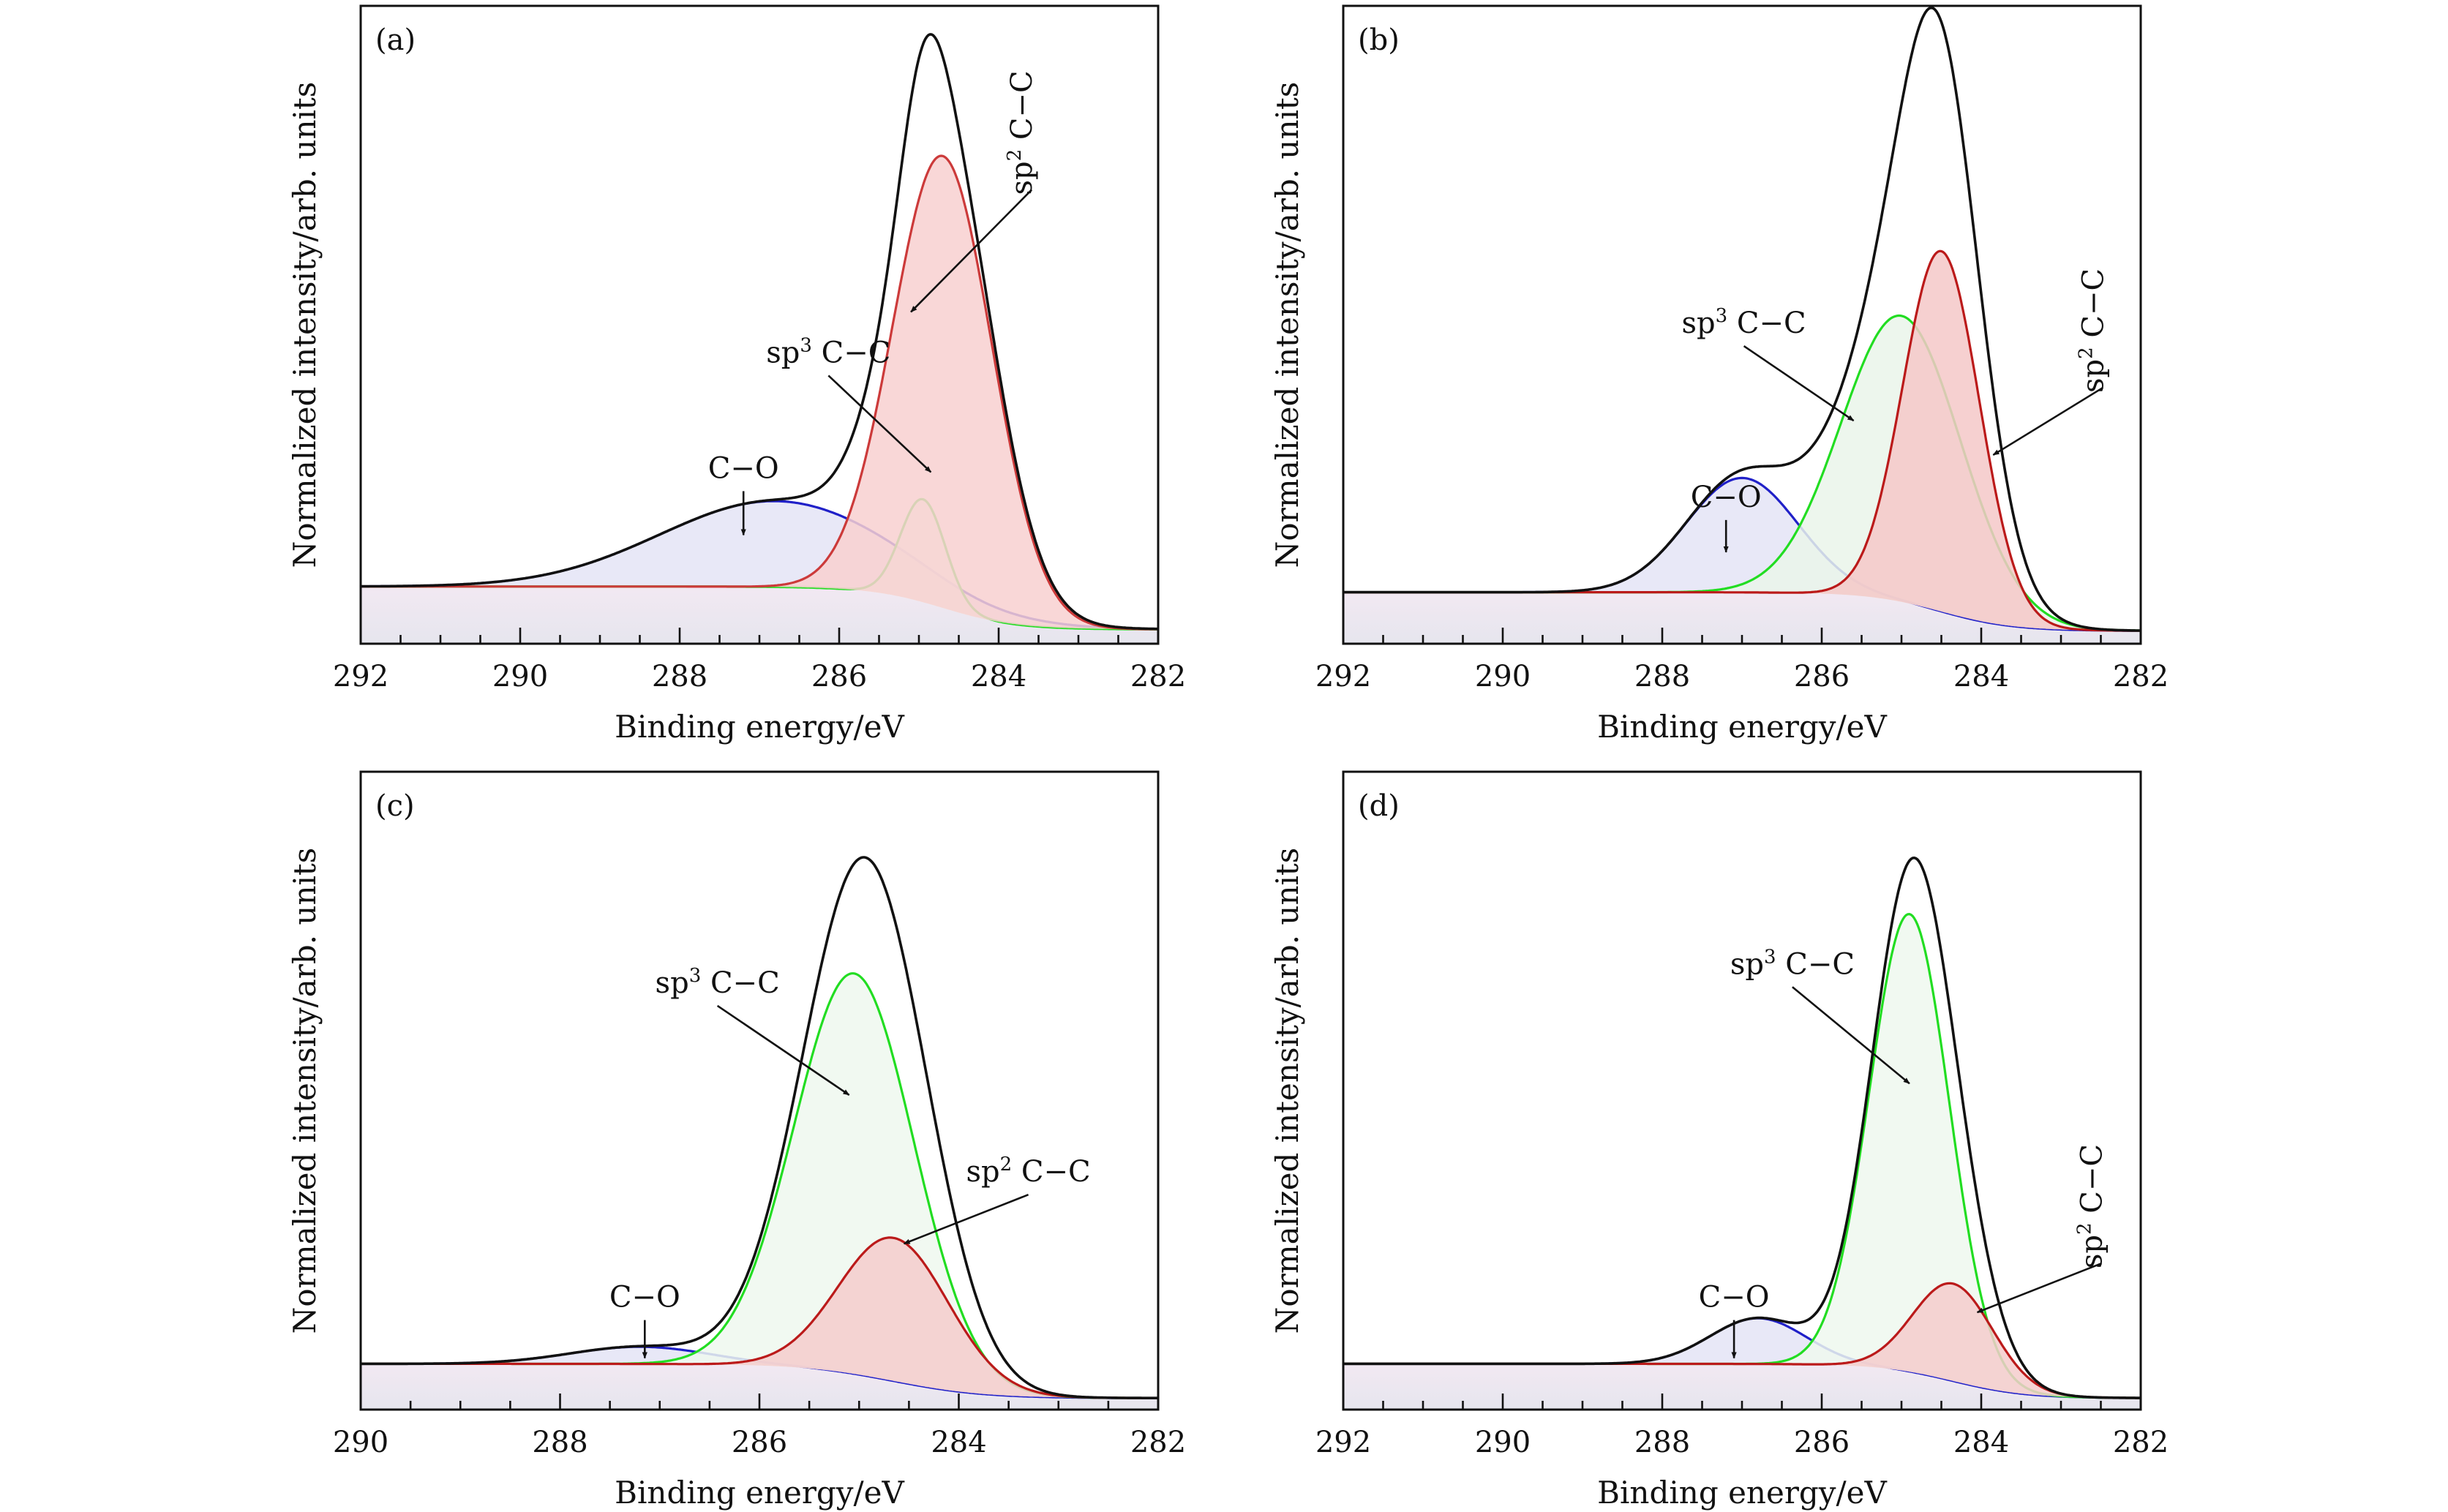 The image size is (2448, 1512). Describe the element at coordinates (1379, 806) in the screenshot. I see `panel-label: (d)` at that location.